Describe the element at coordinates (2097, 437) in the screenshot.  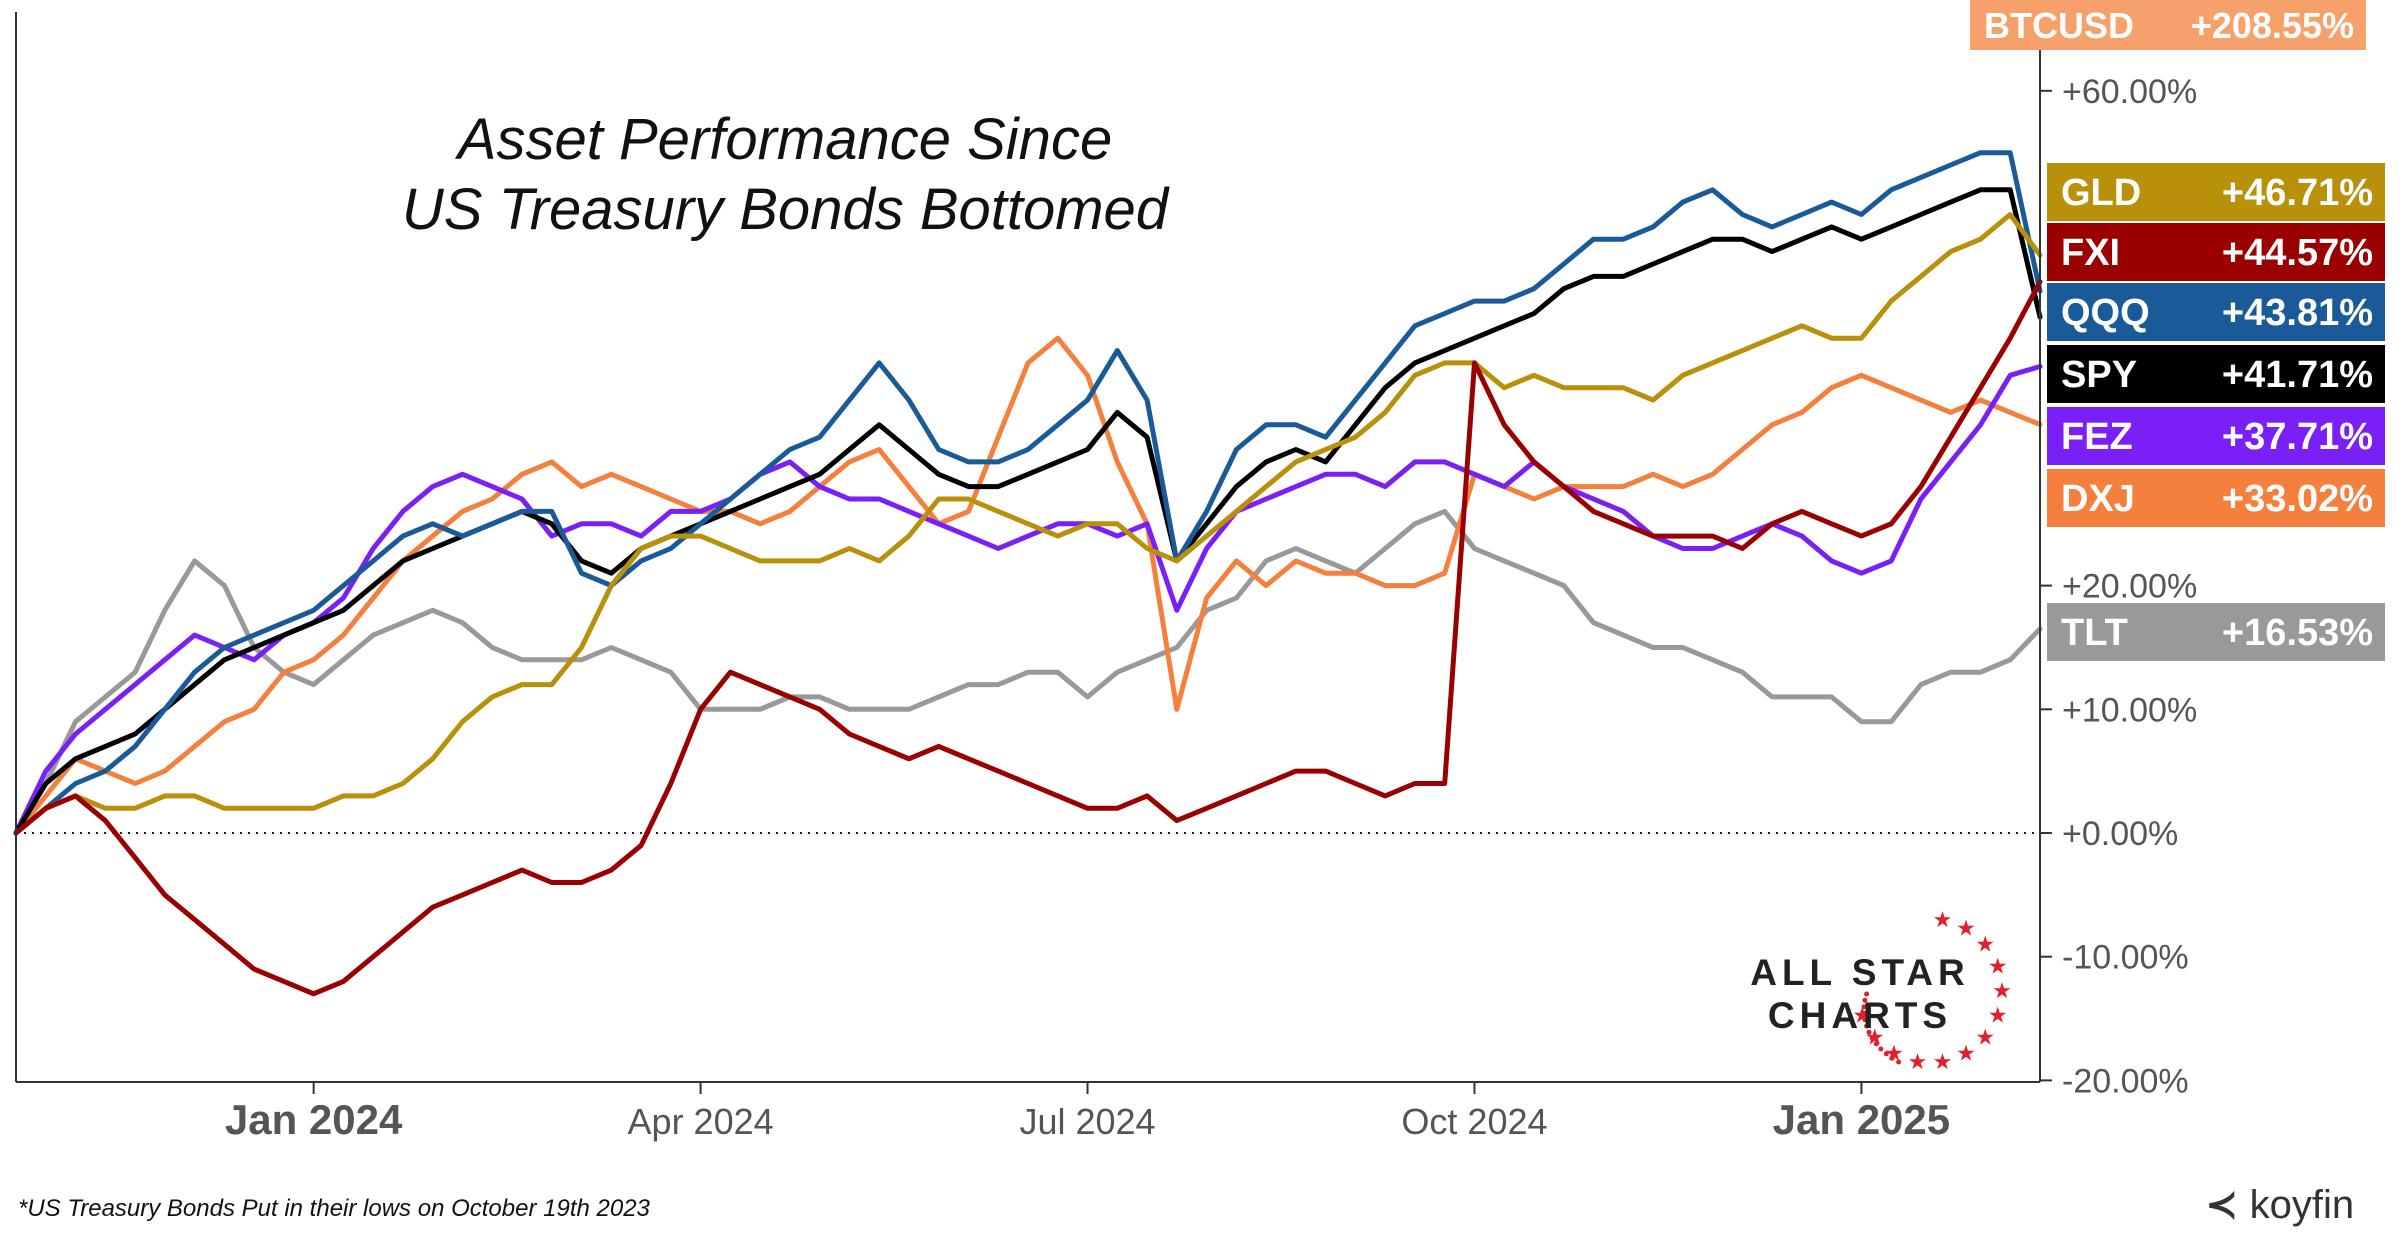
I see `series-label-ticker: FEZ` at that location.